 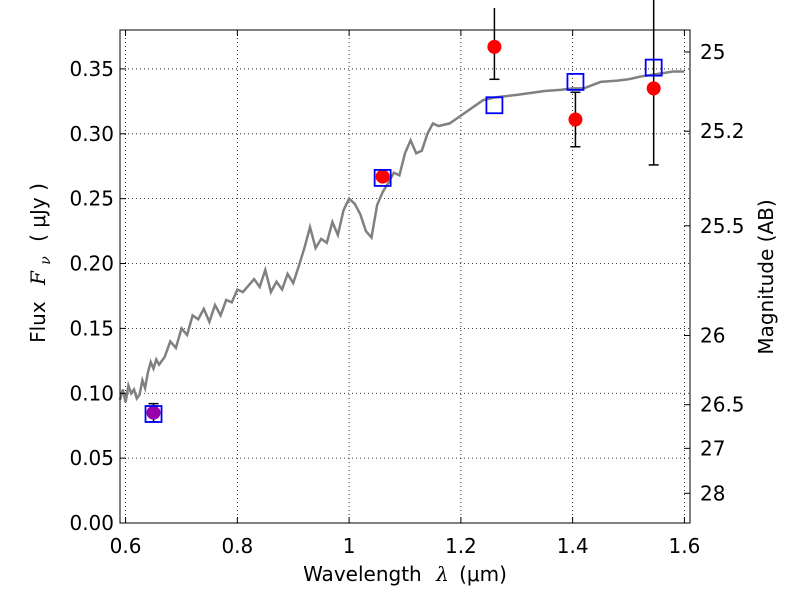 What do you see at coordinates (722, 405) in the screenshot?
I see `mag-tick-label: 26.5` at bounding box center [722, 405].